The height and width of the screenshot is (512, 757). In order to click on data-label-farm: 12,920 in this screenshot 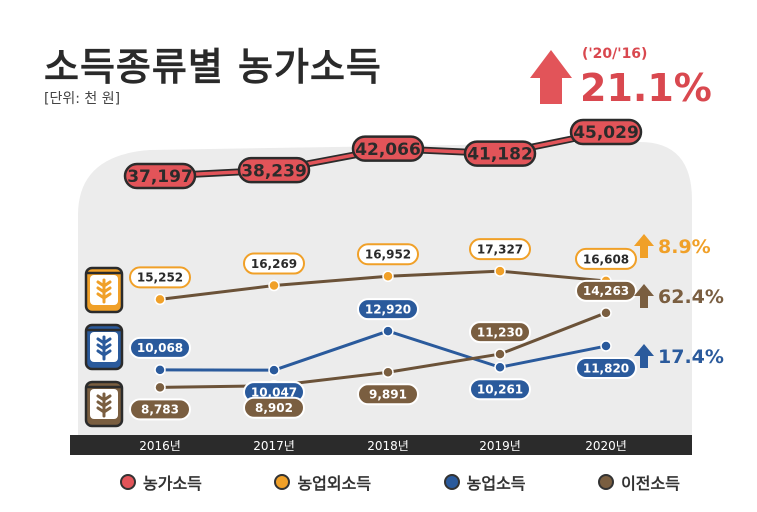, I will do `click(388, 309)`.